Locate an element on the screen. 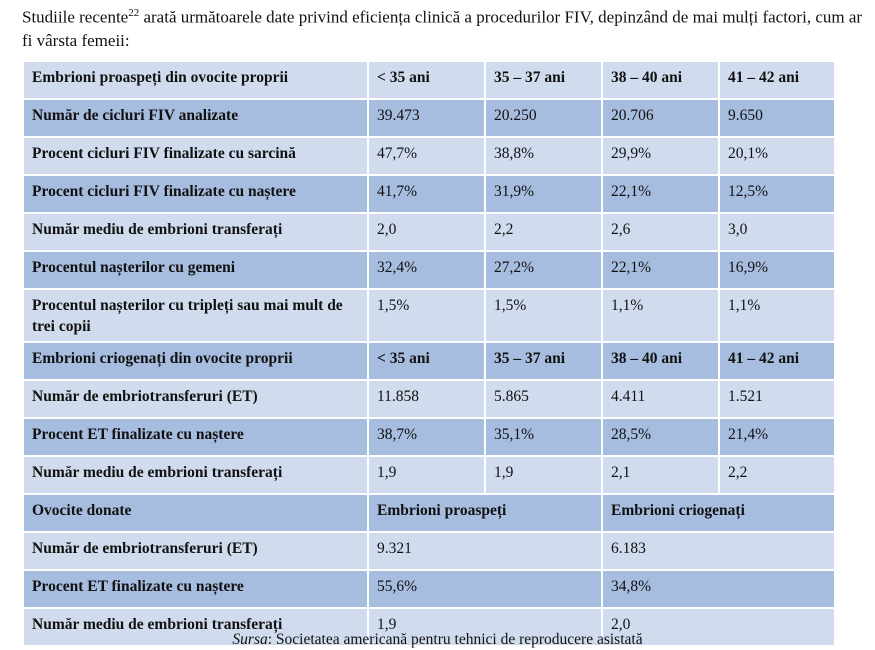 The width and height of the screenshot is (875, 650). intro-text-start: Studiile recente is located at coordinates (75, 17).